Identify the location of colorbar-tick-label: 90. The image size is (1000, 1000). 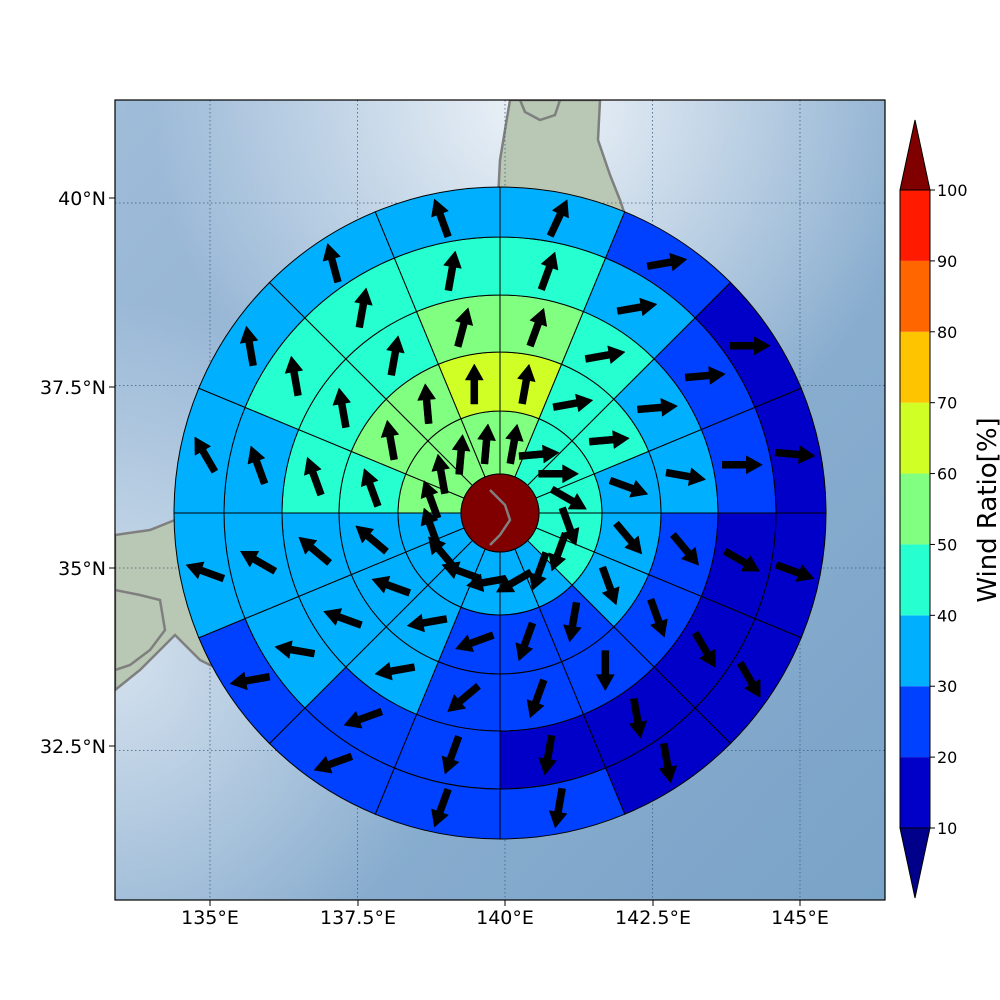
(947, 261).